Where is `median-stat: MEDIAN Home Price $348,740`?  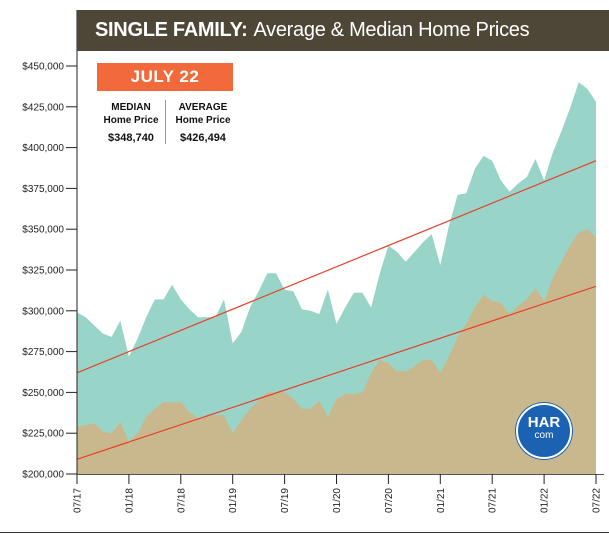 median-stat: MEDIAN Home Price $348,740 is located at coordinates (131, 122).